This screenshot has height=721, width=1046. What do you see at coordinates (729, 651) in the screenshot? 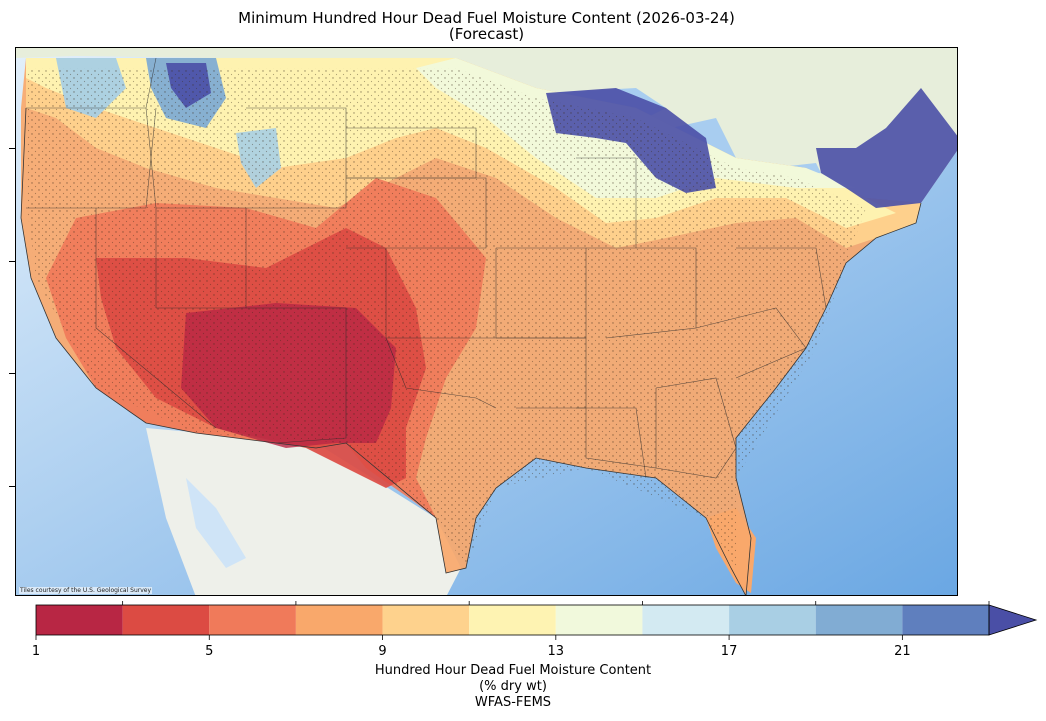
I see `colorbar-tick-label-4: 17` at bounding box center [729, 651].